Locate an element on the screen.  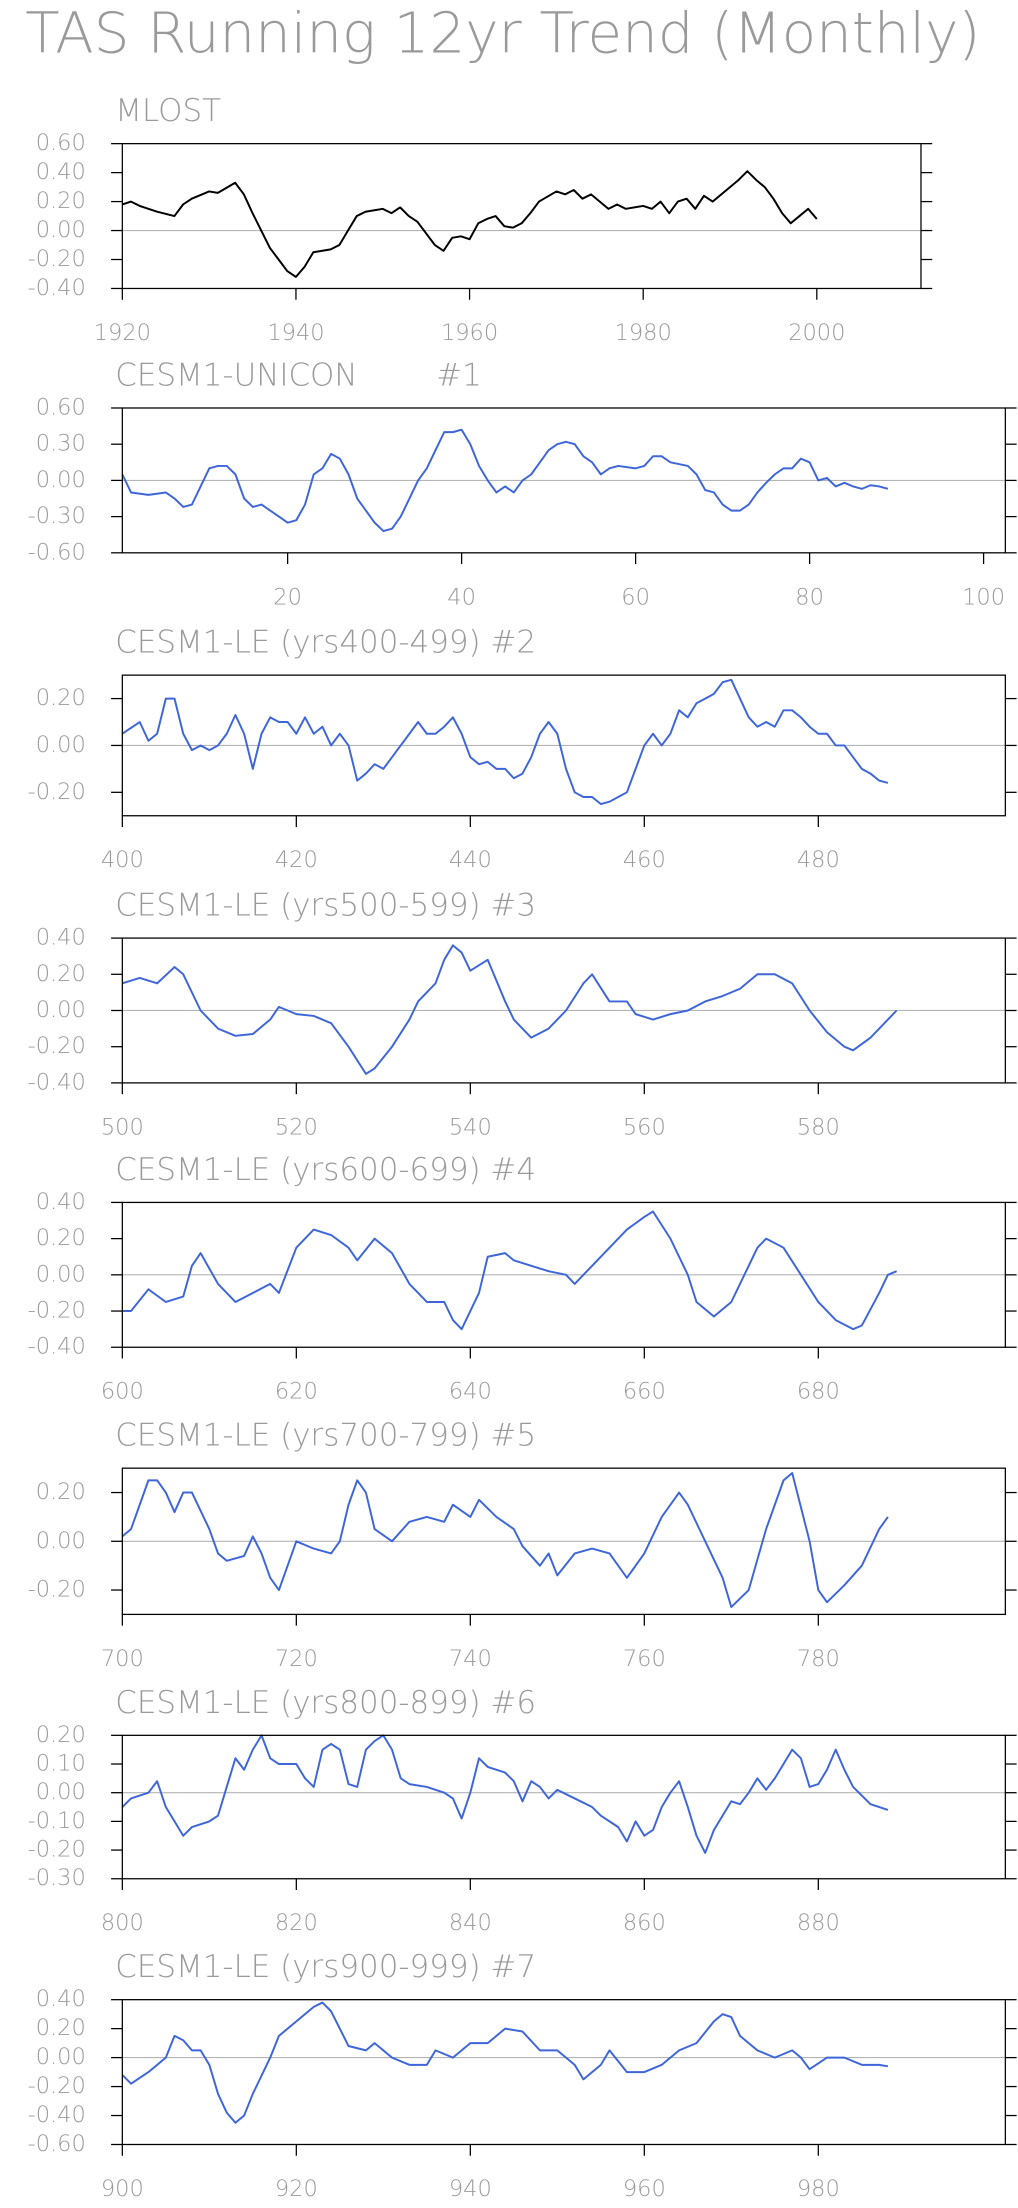
y-tick-label: 0.10 is located at coordinates (61, 1764).